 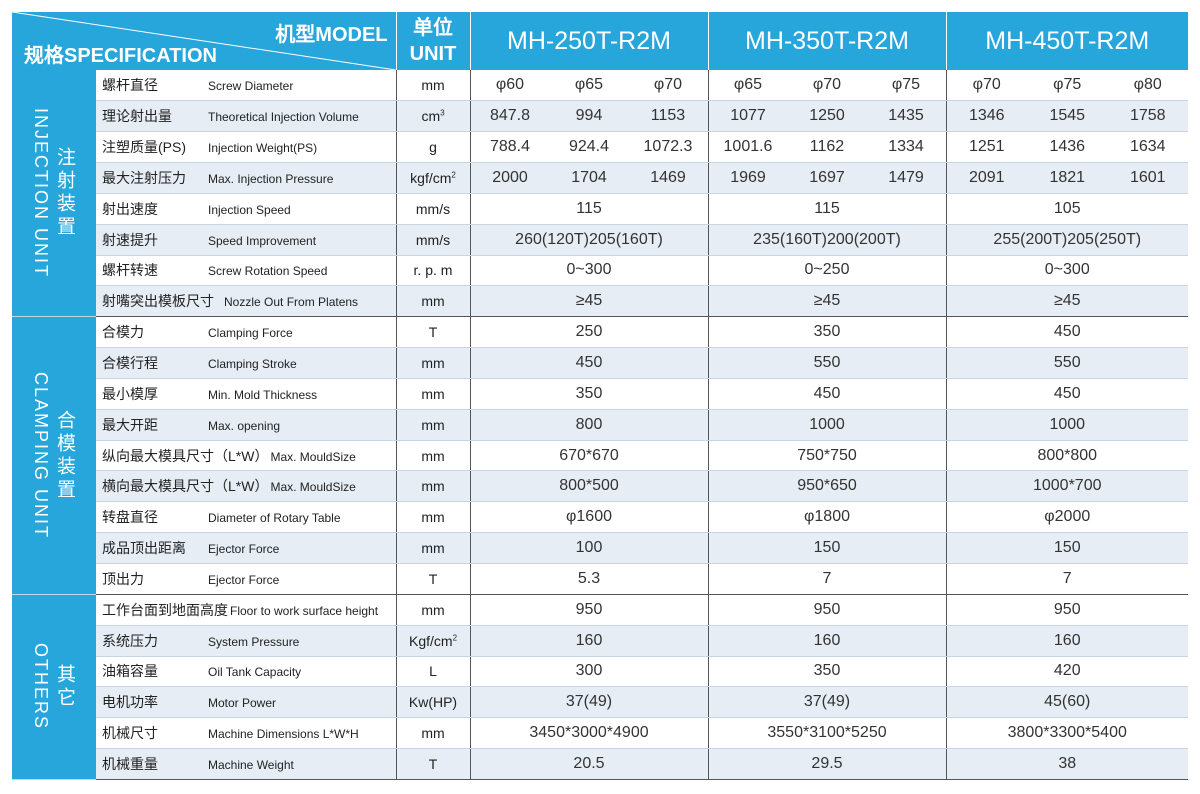 What do you see at coordinates (827, 116) in the screenshot?
I see `value: 1250` at bounding box center [827, 116].